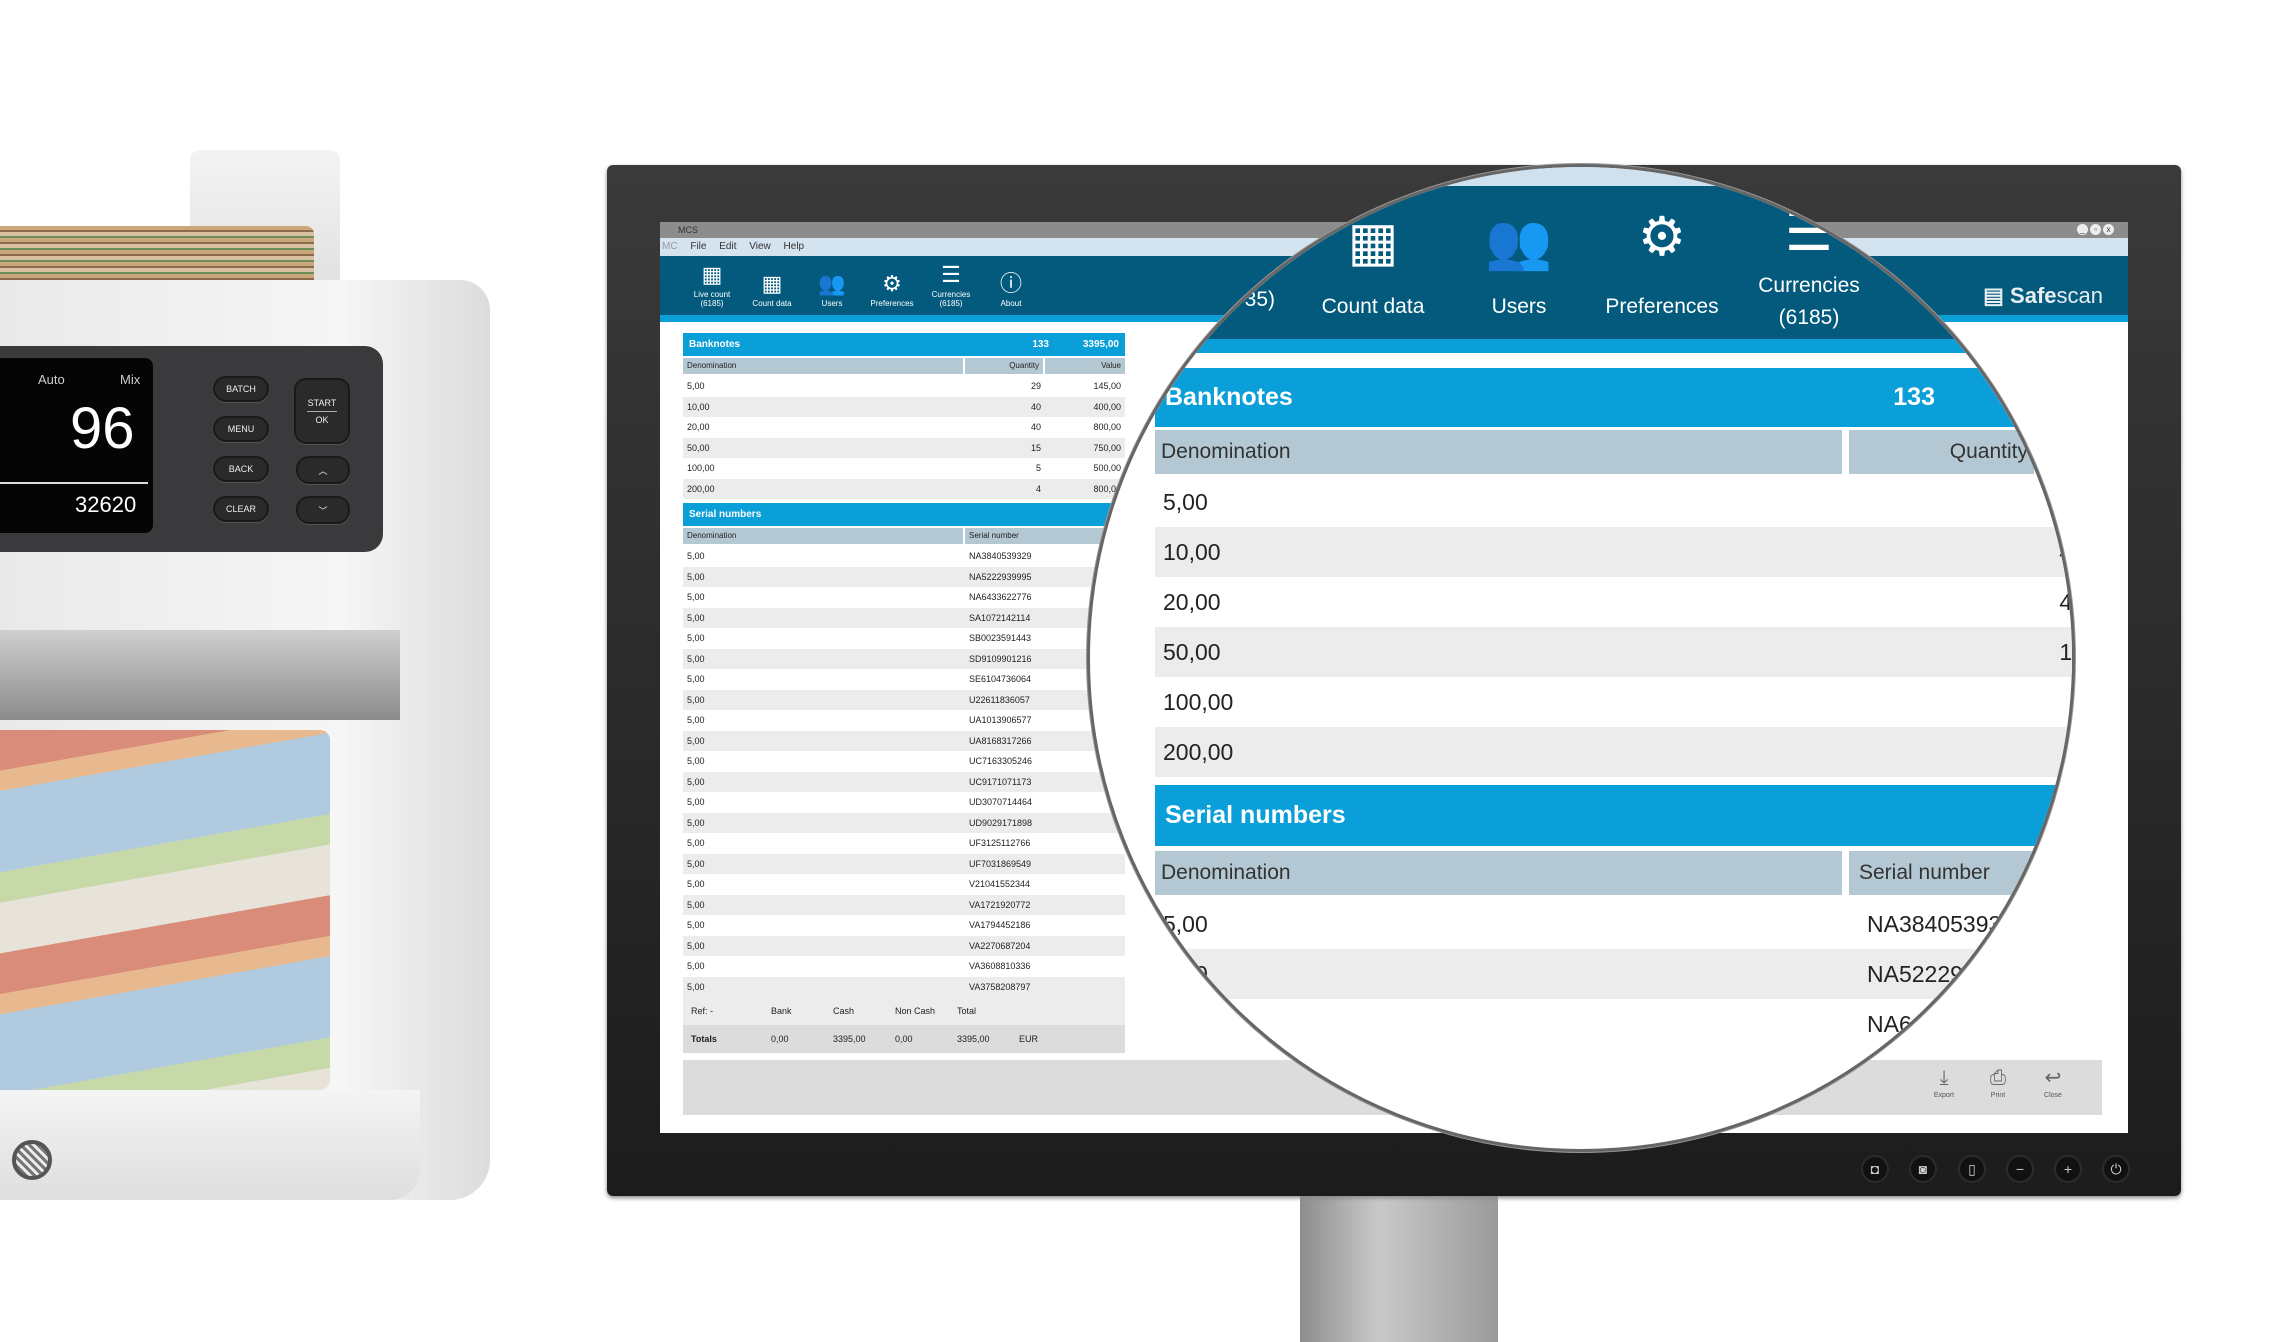 The height and width of the screenshot is (1342, 2280). Describe the element at coordinates (688, 230) in the screenshot. I see `window-title: MCS` at that location.